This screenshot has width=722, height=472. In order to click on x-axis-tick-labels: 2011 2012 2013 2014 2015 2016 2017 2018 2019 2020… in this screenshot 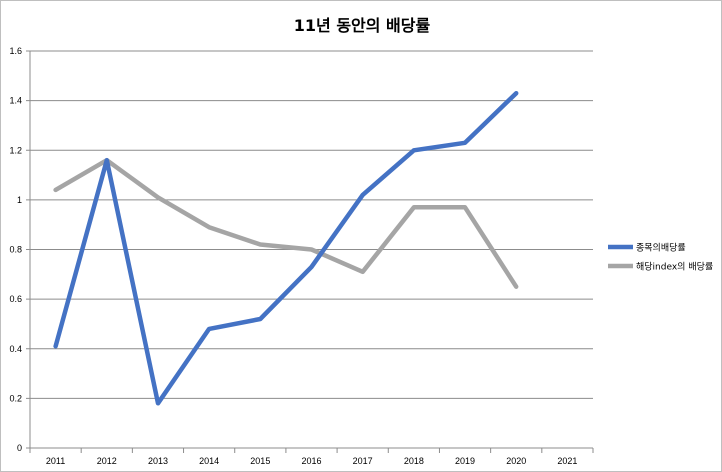, I will do `click(312, 461)`.